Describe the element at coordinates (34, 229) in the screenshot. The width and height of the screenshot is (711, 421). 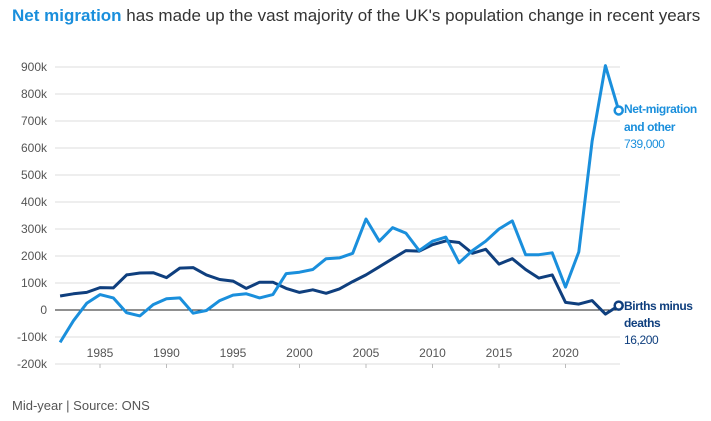
I see `y-tick-label: 300k` at that location.